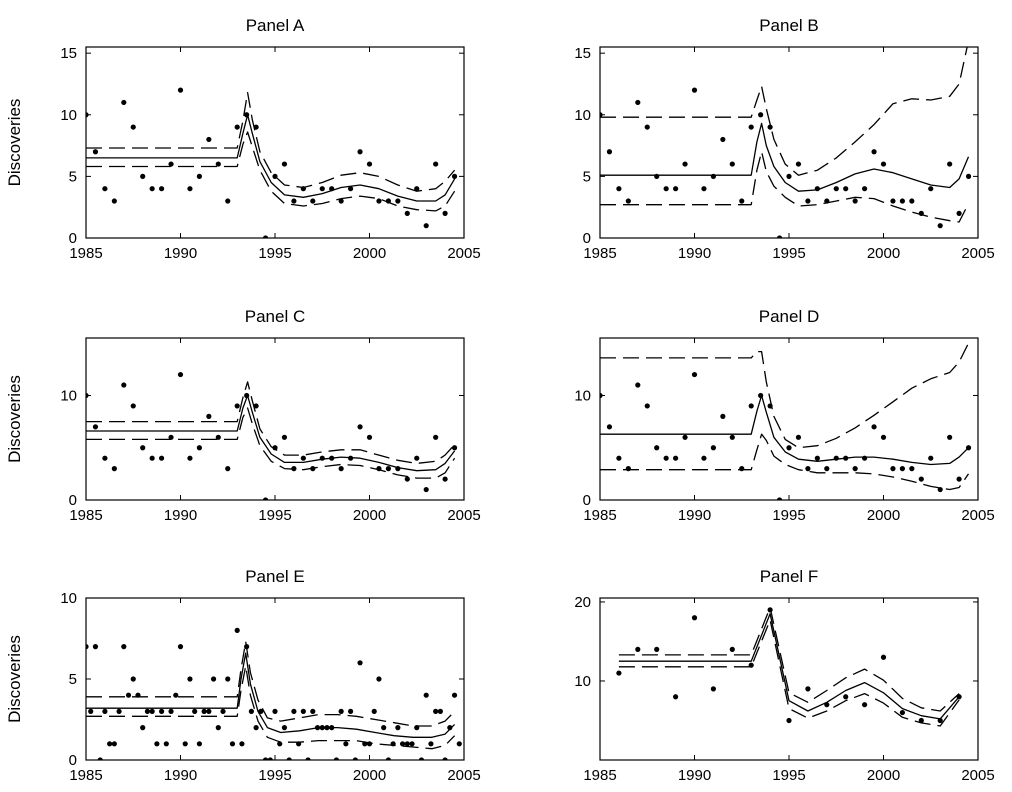  Describe the element at coordinates (789, 25) in the screenshot. I see `panel-title: Panel B` at that location.